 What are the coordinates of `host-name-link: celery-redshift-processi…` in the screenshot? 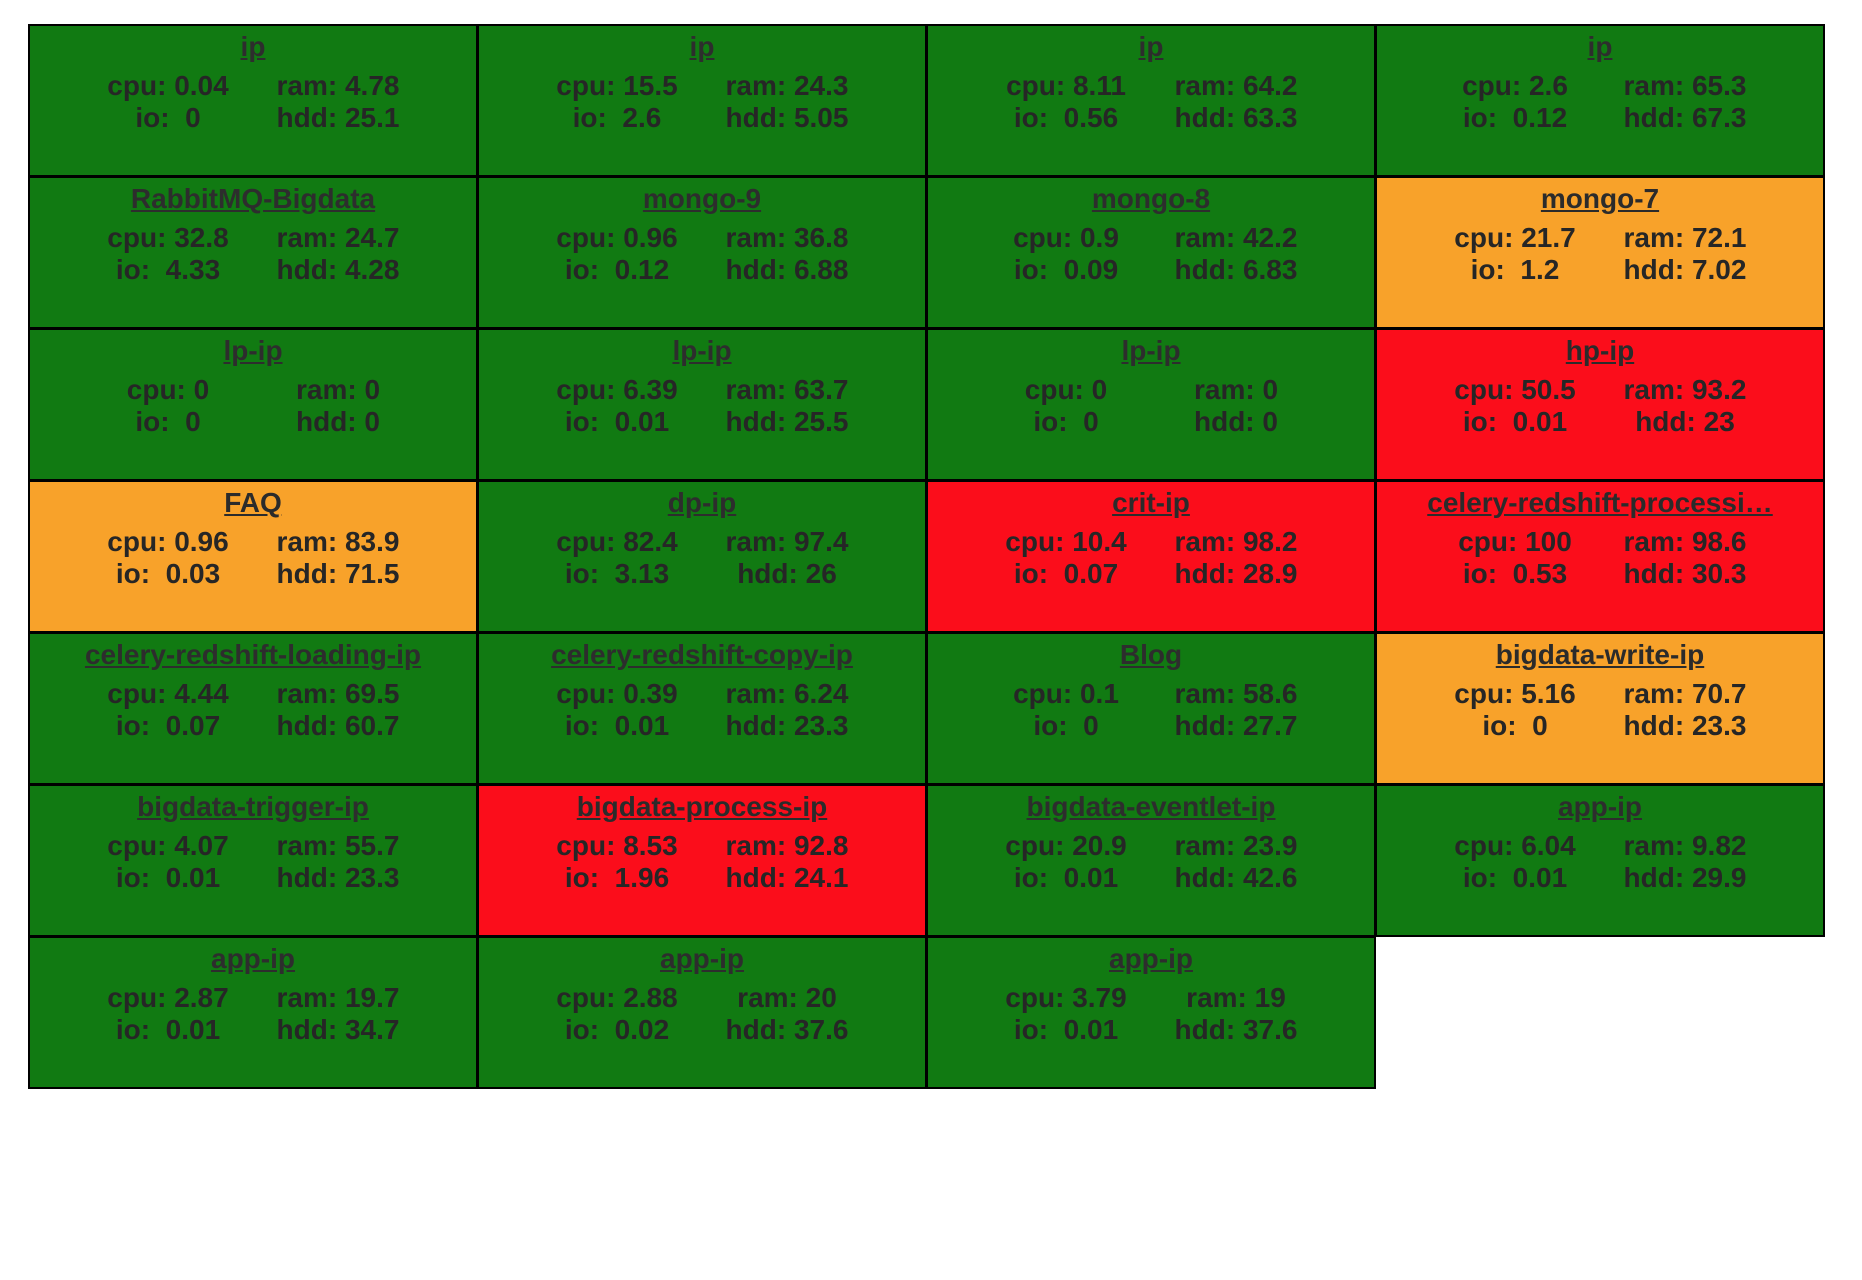 It's located at (1600, 502).